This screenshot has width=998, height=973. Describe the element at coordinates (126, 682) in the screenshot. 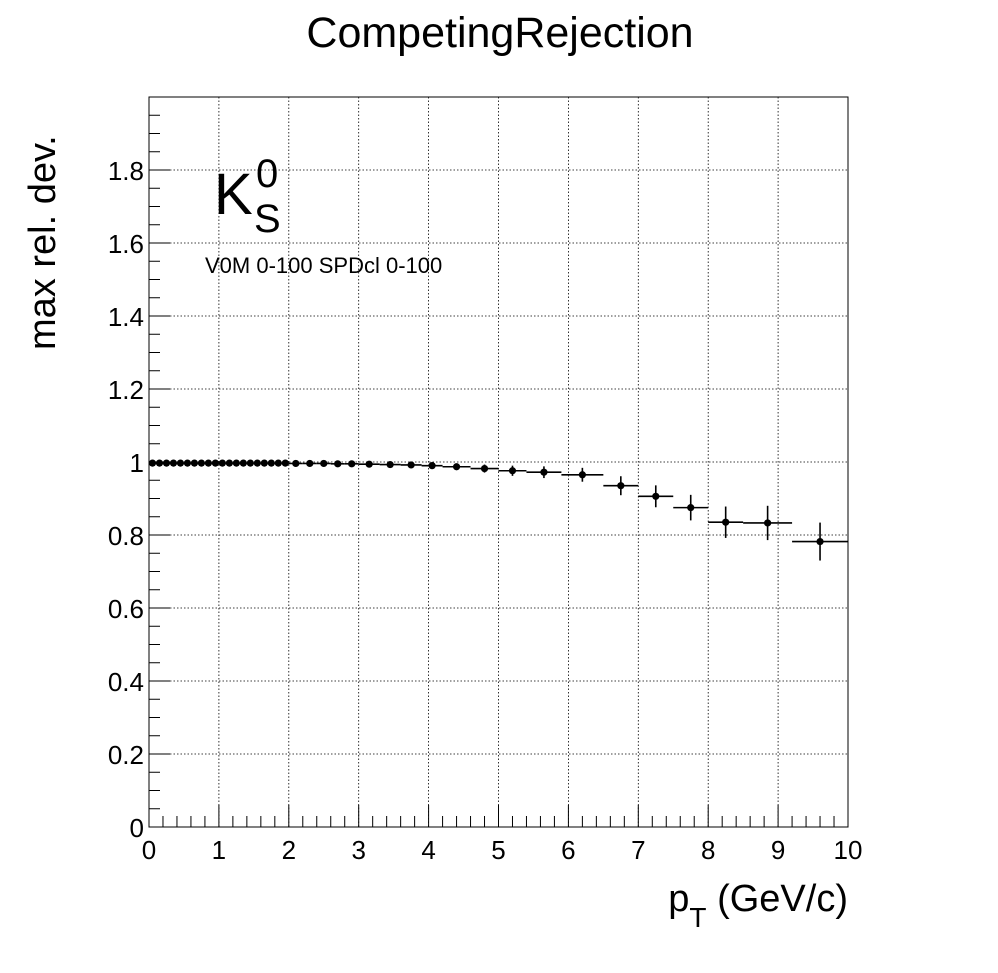

I see `y-tick-label: 0.4` at that location.